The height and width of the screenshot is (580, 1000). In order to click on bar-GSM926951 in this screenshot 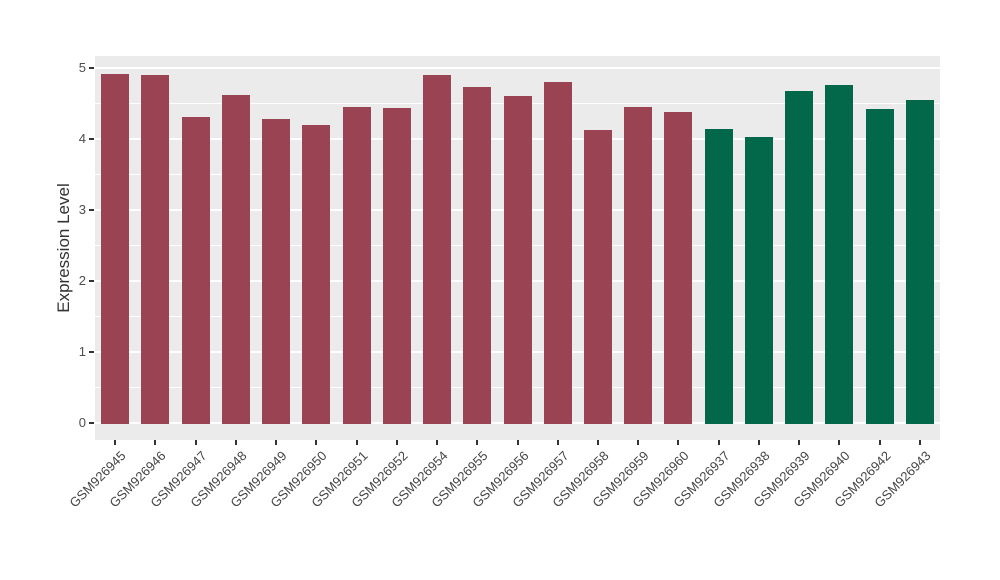, I will do `click(356, 266)`.